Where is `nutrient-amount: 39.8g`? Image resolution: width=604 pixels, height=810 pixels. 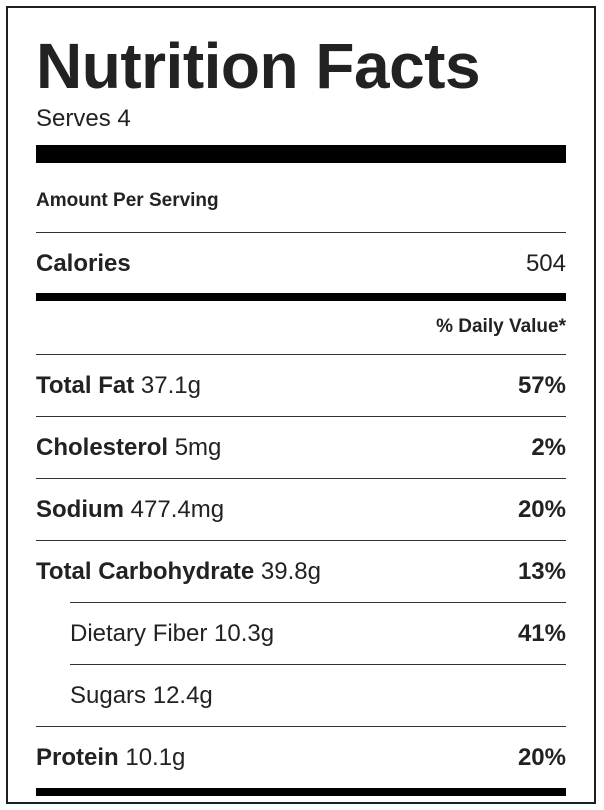 nutrient-amount: 39.8g is located at coordinates (290, 571).